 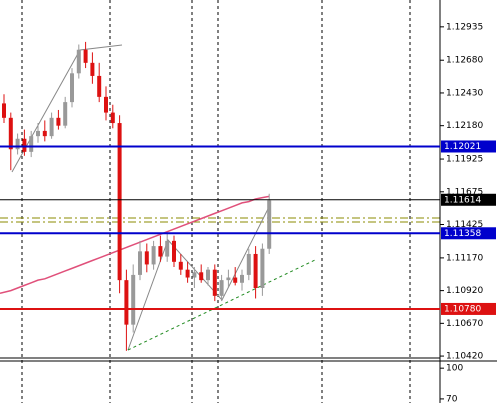 What do you see at coordinates (464, 291) in the screenshot?
I see `y-tick-label: 1.10920` at bounding box center [464, 291].